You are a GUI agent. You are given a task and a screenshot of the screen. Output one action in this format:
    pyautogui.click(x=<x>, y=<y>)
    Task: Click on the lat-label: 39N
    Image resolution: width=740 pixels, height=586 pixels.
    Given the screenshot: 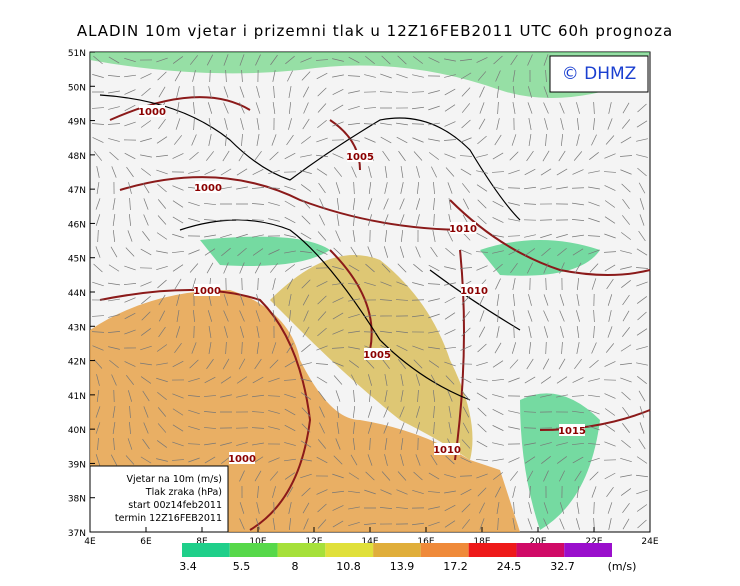 What is the action you would take?
    pyautogui.click(x=77, y=465)
    